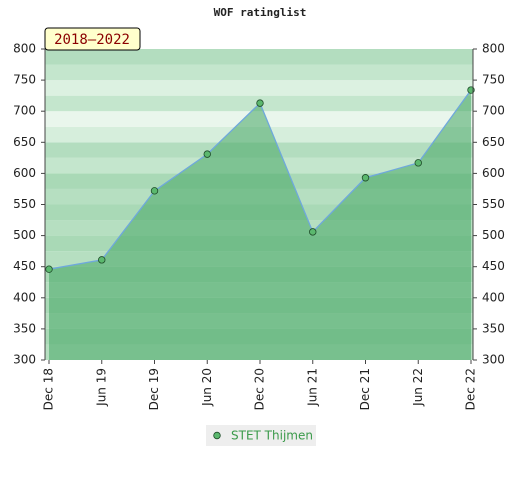  I want to click on y2-tick-label: 300, so click(493, 360).